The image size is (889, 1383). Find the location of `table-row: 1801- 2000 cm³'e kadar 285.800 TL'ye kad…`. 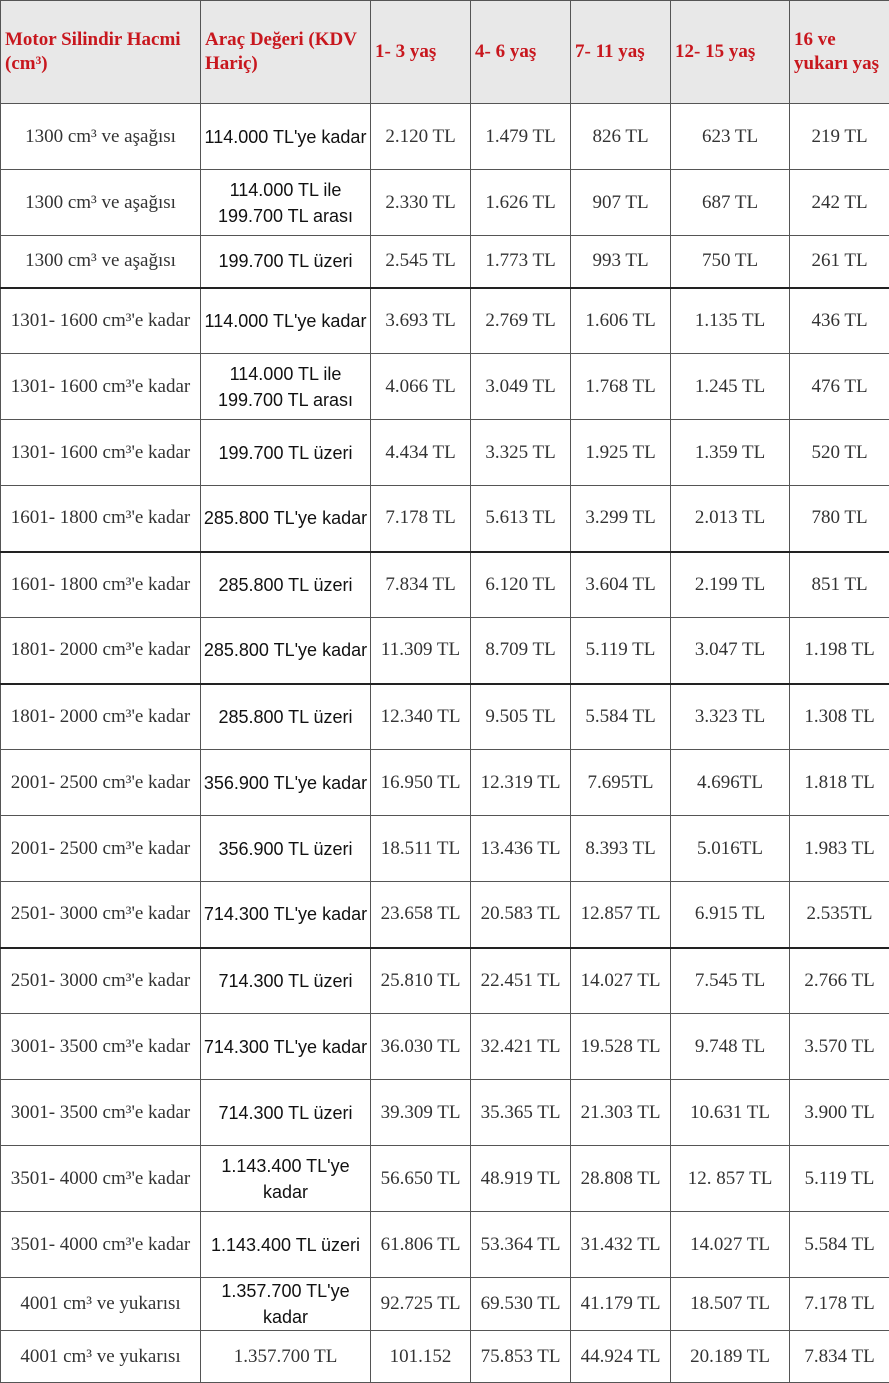

table-row: 1801- 2000 cm³'e kadar 285.800 TL'ye kad… is located at coordinates (445, 651).